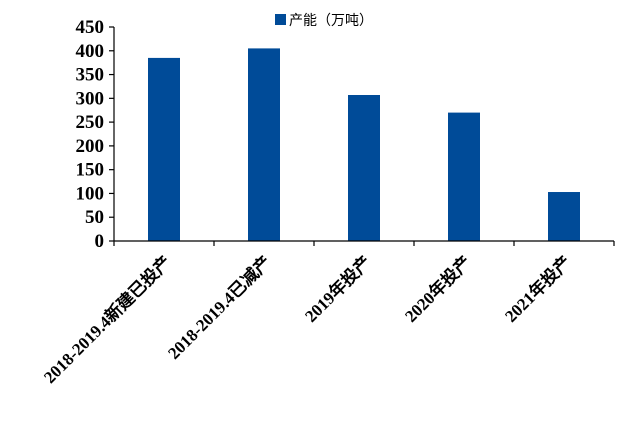 The width and height of the screenshot is (625, 421). What do you see at coordinates (106, 319) in the screenshot?
I see `x-category-label: 2018-2019.4新建已投产` at bounding box center [106, 319].